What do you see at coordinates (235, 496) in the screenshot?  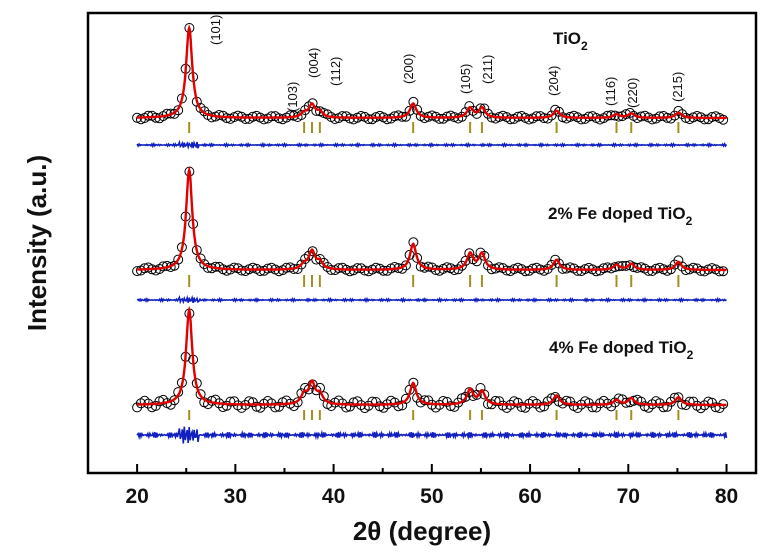 I see `x-tick-label: 30` at bounding box center [235, 496].